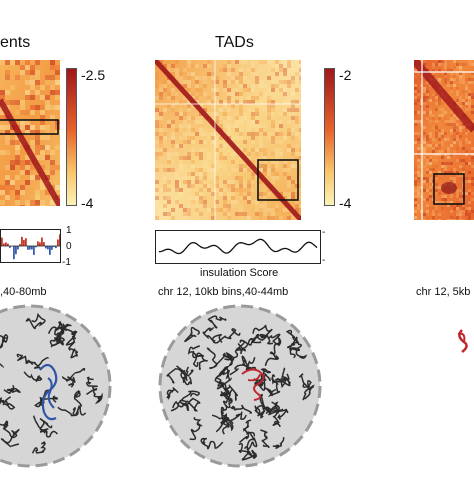 The image size is (474, 479). Describe the element at coordinates (234, 43) in the screenshot. I see `panel2-title: TADs` at that location.